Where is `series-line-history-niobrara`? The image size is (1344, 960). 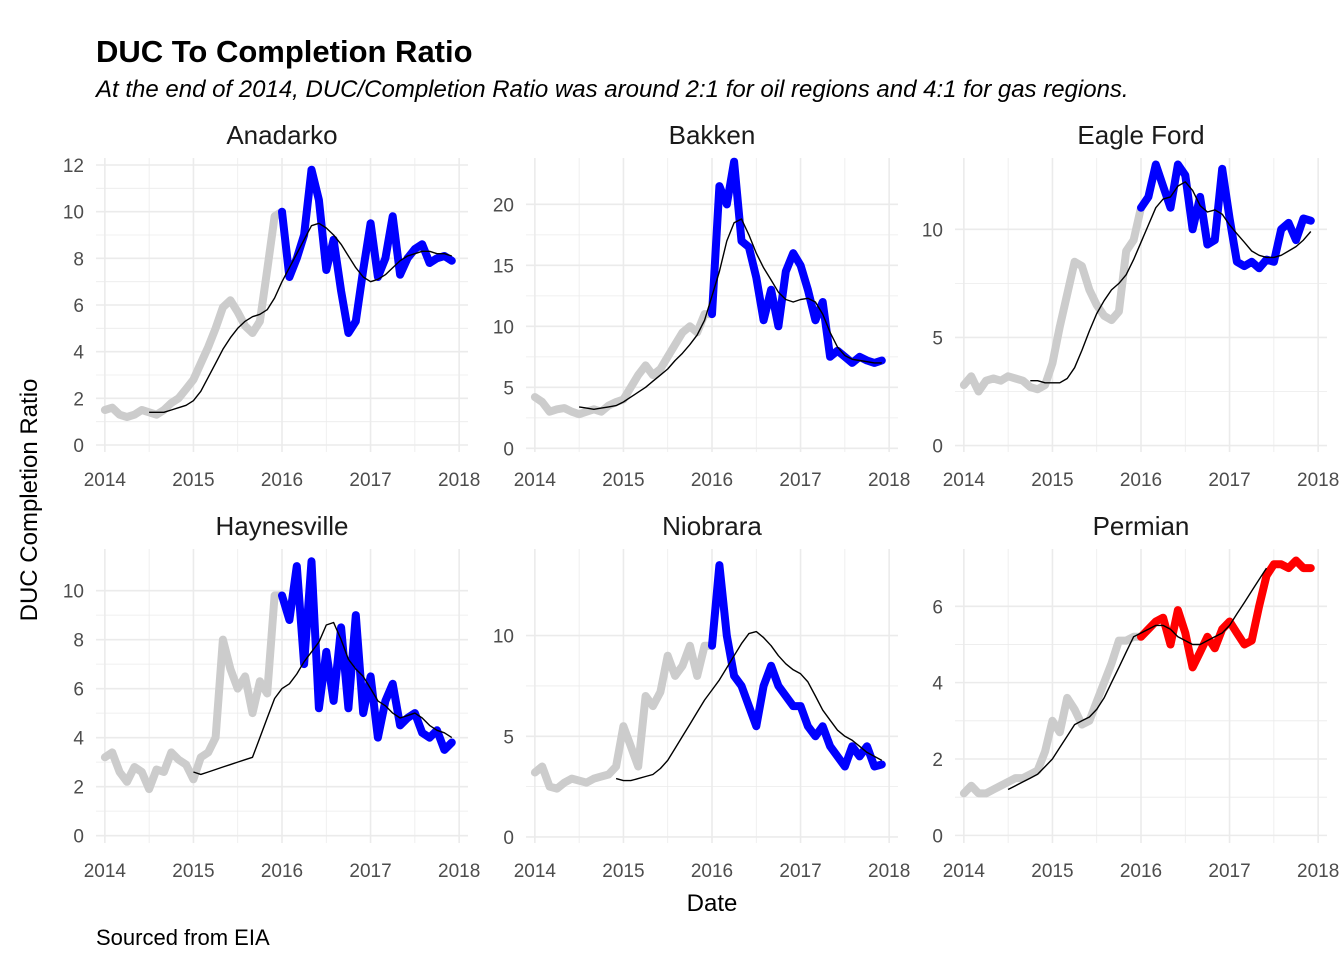
series-line-history-niobrara is located at coordinates (623, 717).